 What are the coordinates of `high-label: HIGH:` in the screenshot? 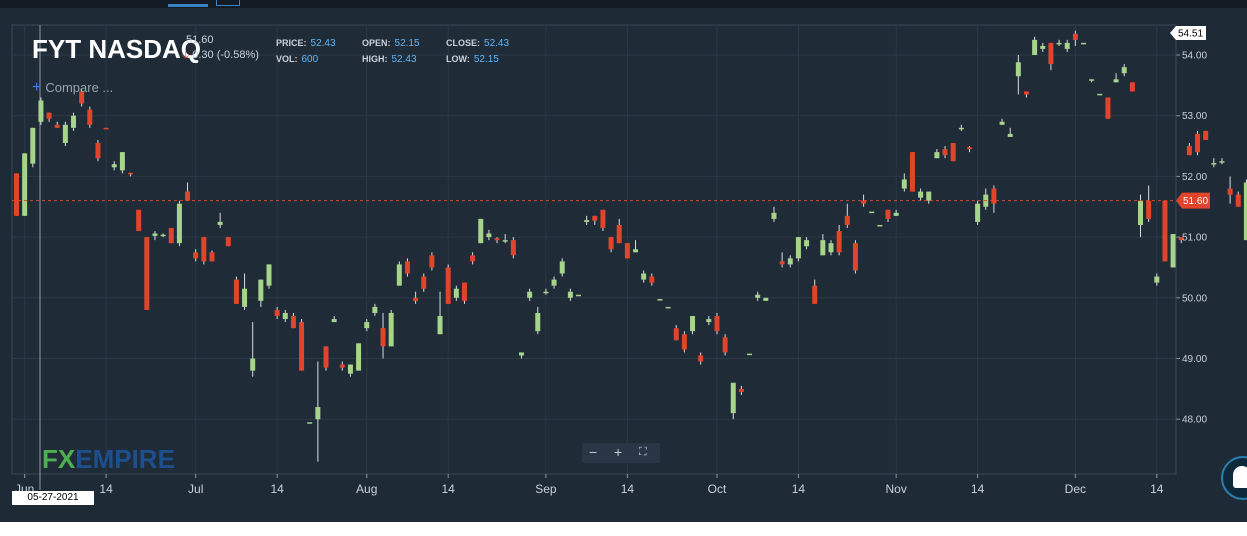 It's located at (375, 59).